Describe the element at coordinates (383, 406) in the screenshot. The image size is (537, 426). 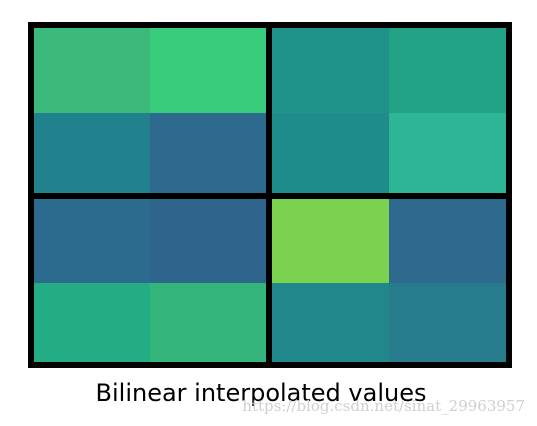
I see `watermark: https://blog.csdn.net/sinat_29963957` at that location.